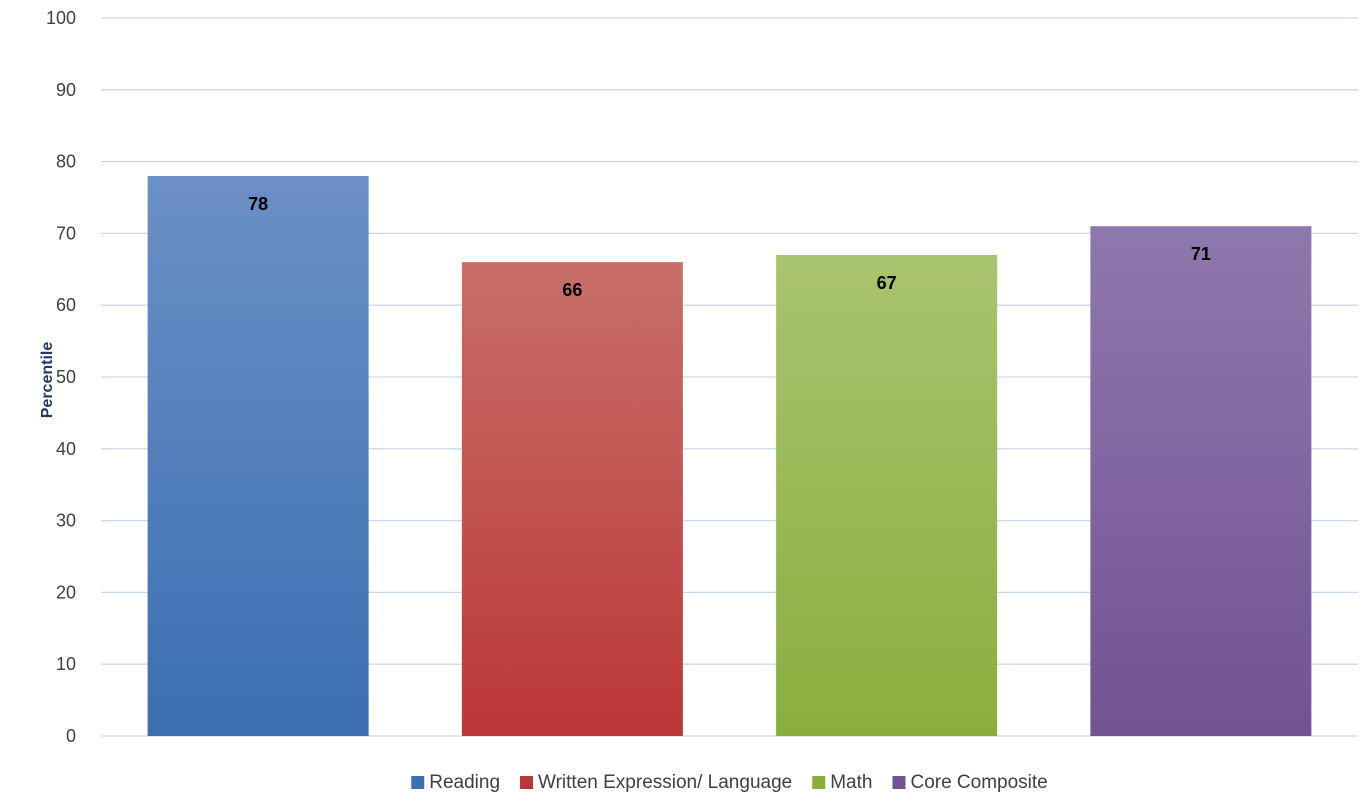 The width and height of the screenshot is (1364, 808). What do you see at coordinates (851, 782) in the screenshot?
I see `legend-label: Math` at bounding box center [851, 782].